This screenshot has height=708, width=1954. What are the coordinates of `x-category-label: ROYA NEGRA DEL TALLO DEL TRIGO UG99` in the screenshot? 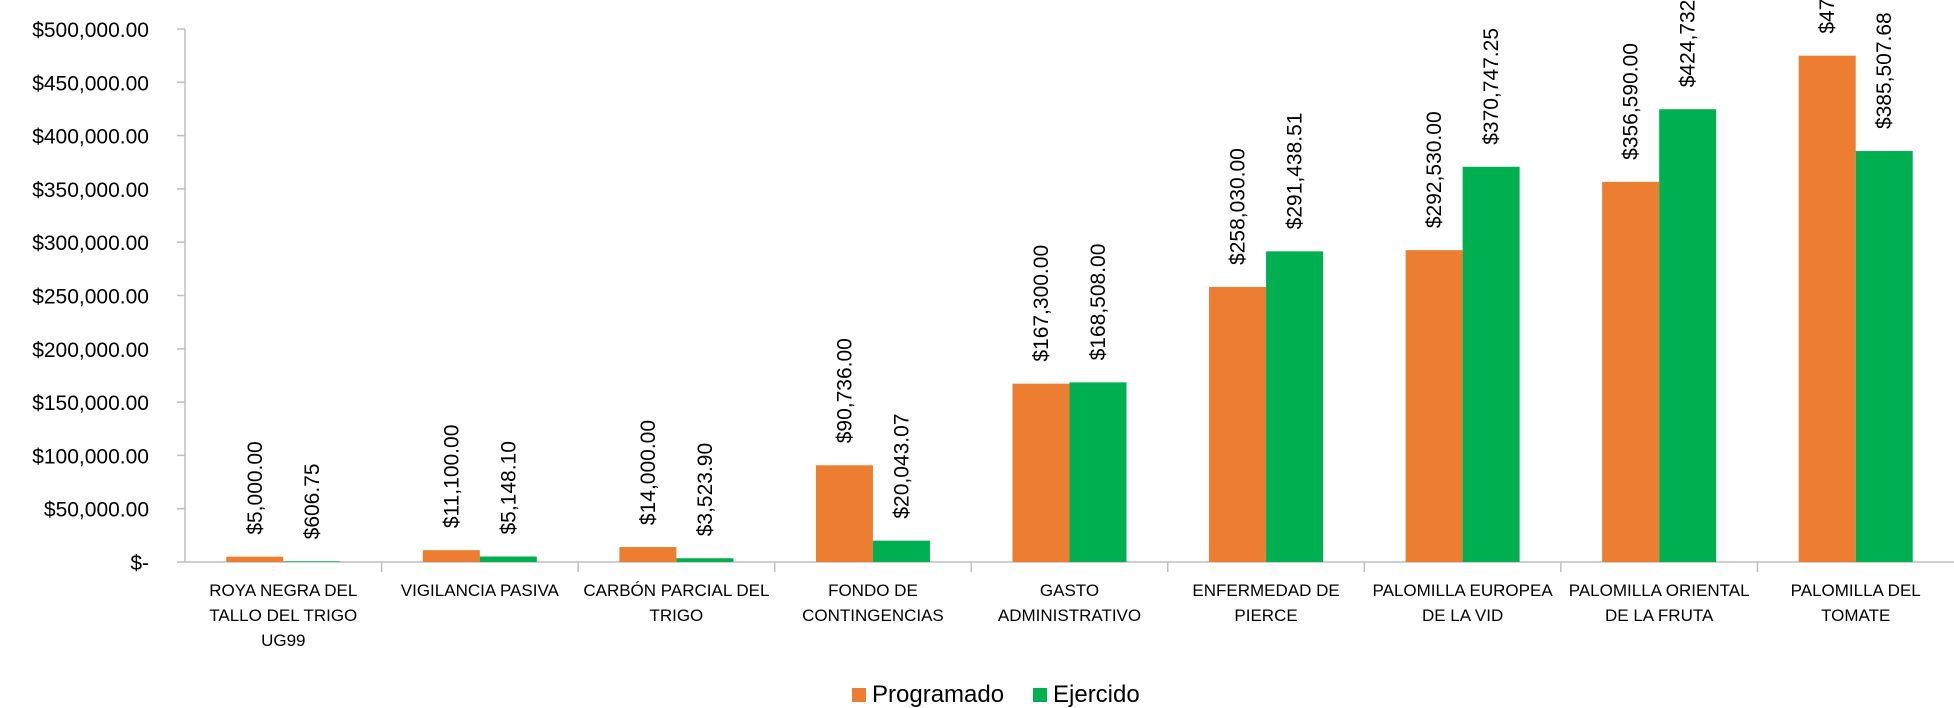 It's located at (283, 615).